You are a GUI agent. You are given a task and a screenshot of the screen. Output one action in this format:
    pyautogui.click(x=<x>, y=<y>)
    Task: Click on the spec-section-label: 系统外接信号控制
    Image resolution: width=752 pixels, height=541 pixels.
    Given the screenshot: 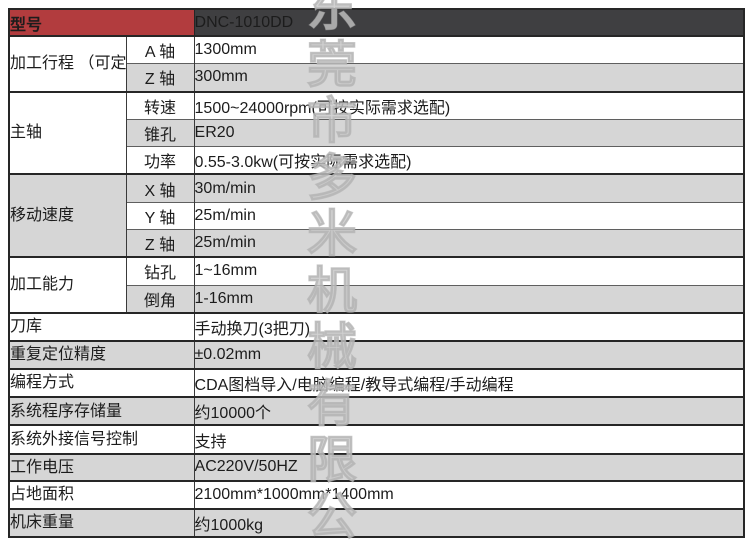 What is the action you would take?
    pyautogui.click(x=102, y=439)
    